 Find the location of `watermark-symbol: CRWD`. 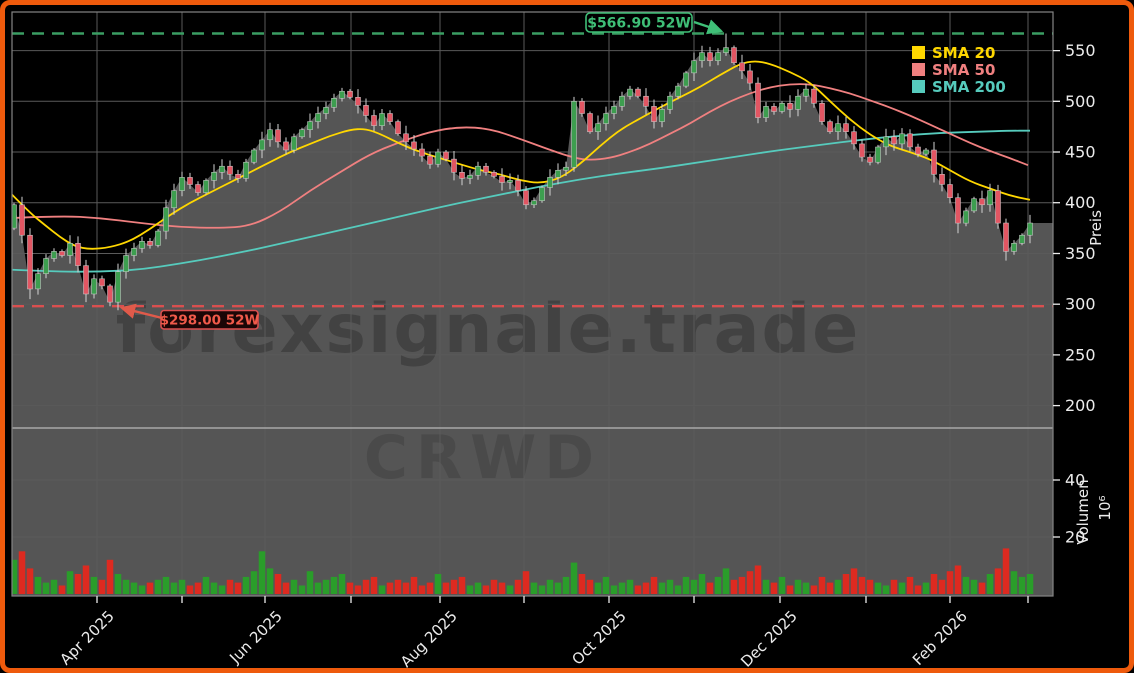

watermark-symbol: CRWD is located at coordinates (483, 458).